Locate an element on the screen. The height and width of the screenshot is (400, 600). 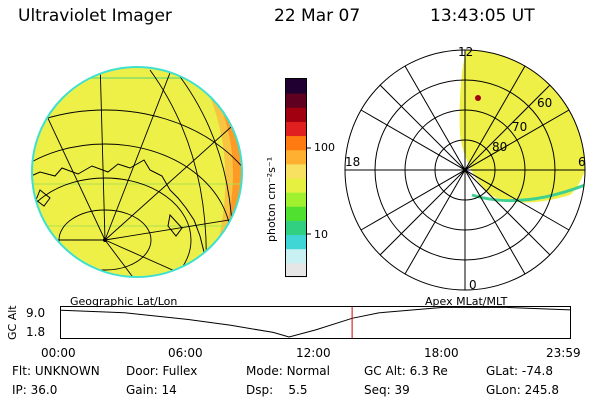
mlt-label-12: 12 is located at coordinates (466, 52).